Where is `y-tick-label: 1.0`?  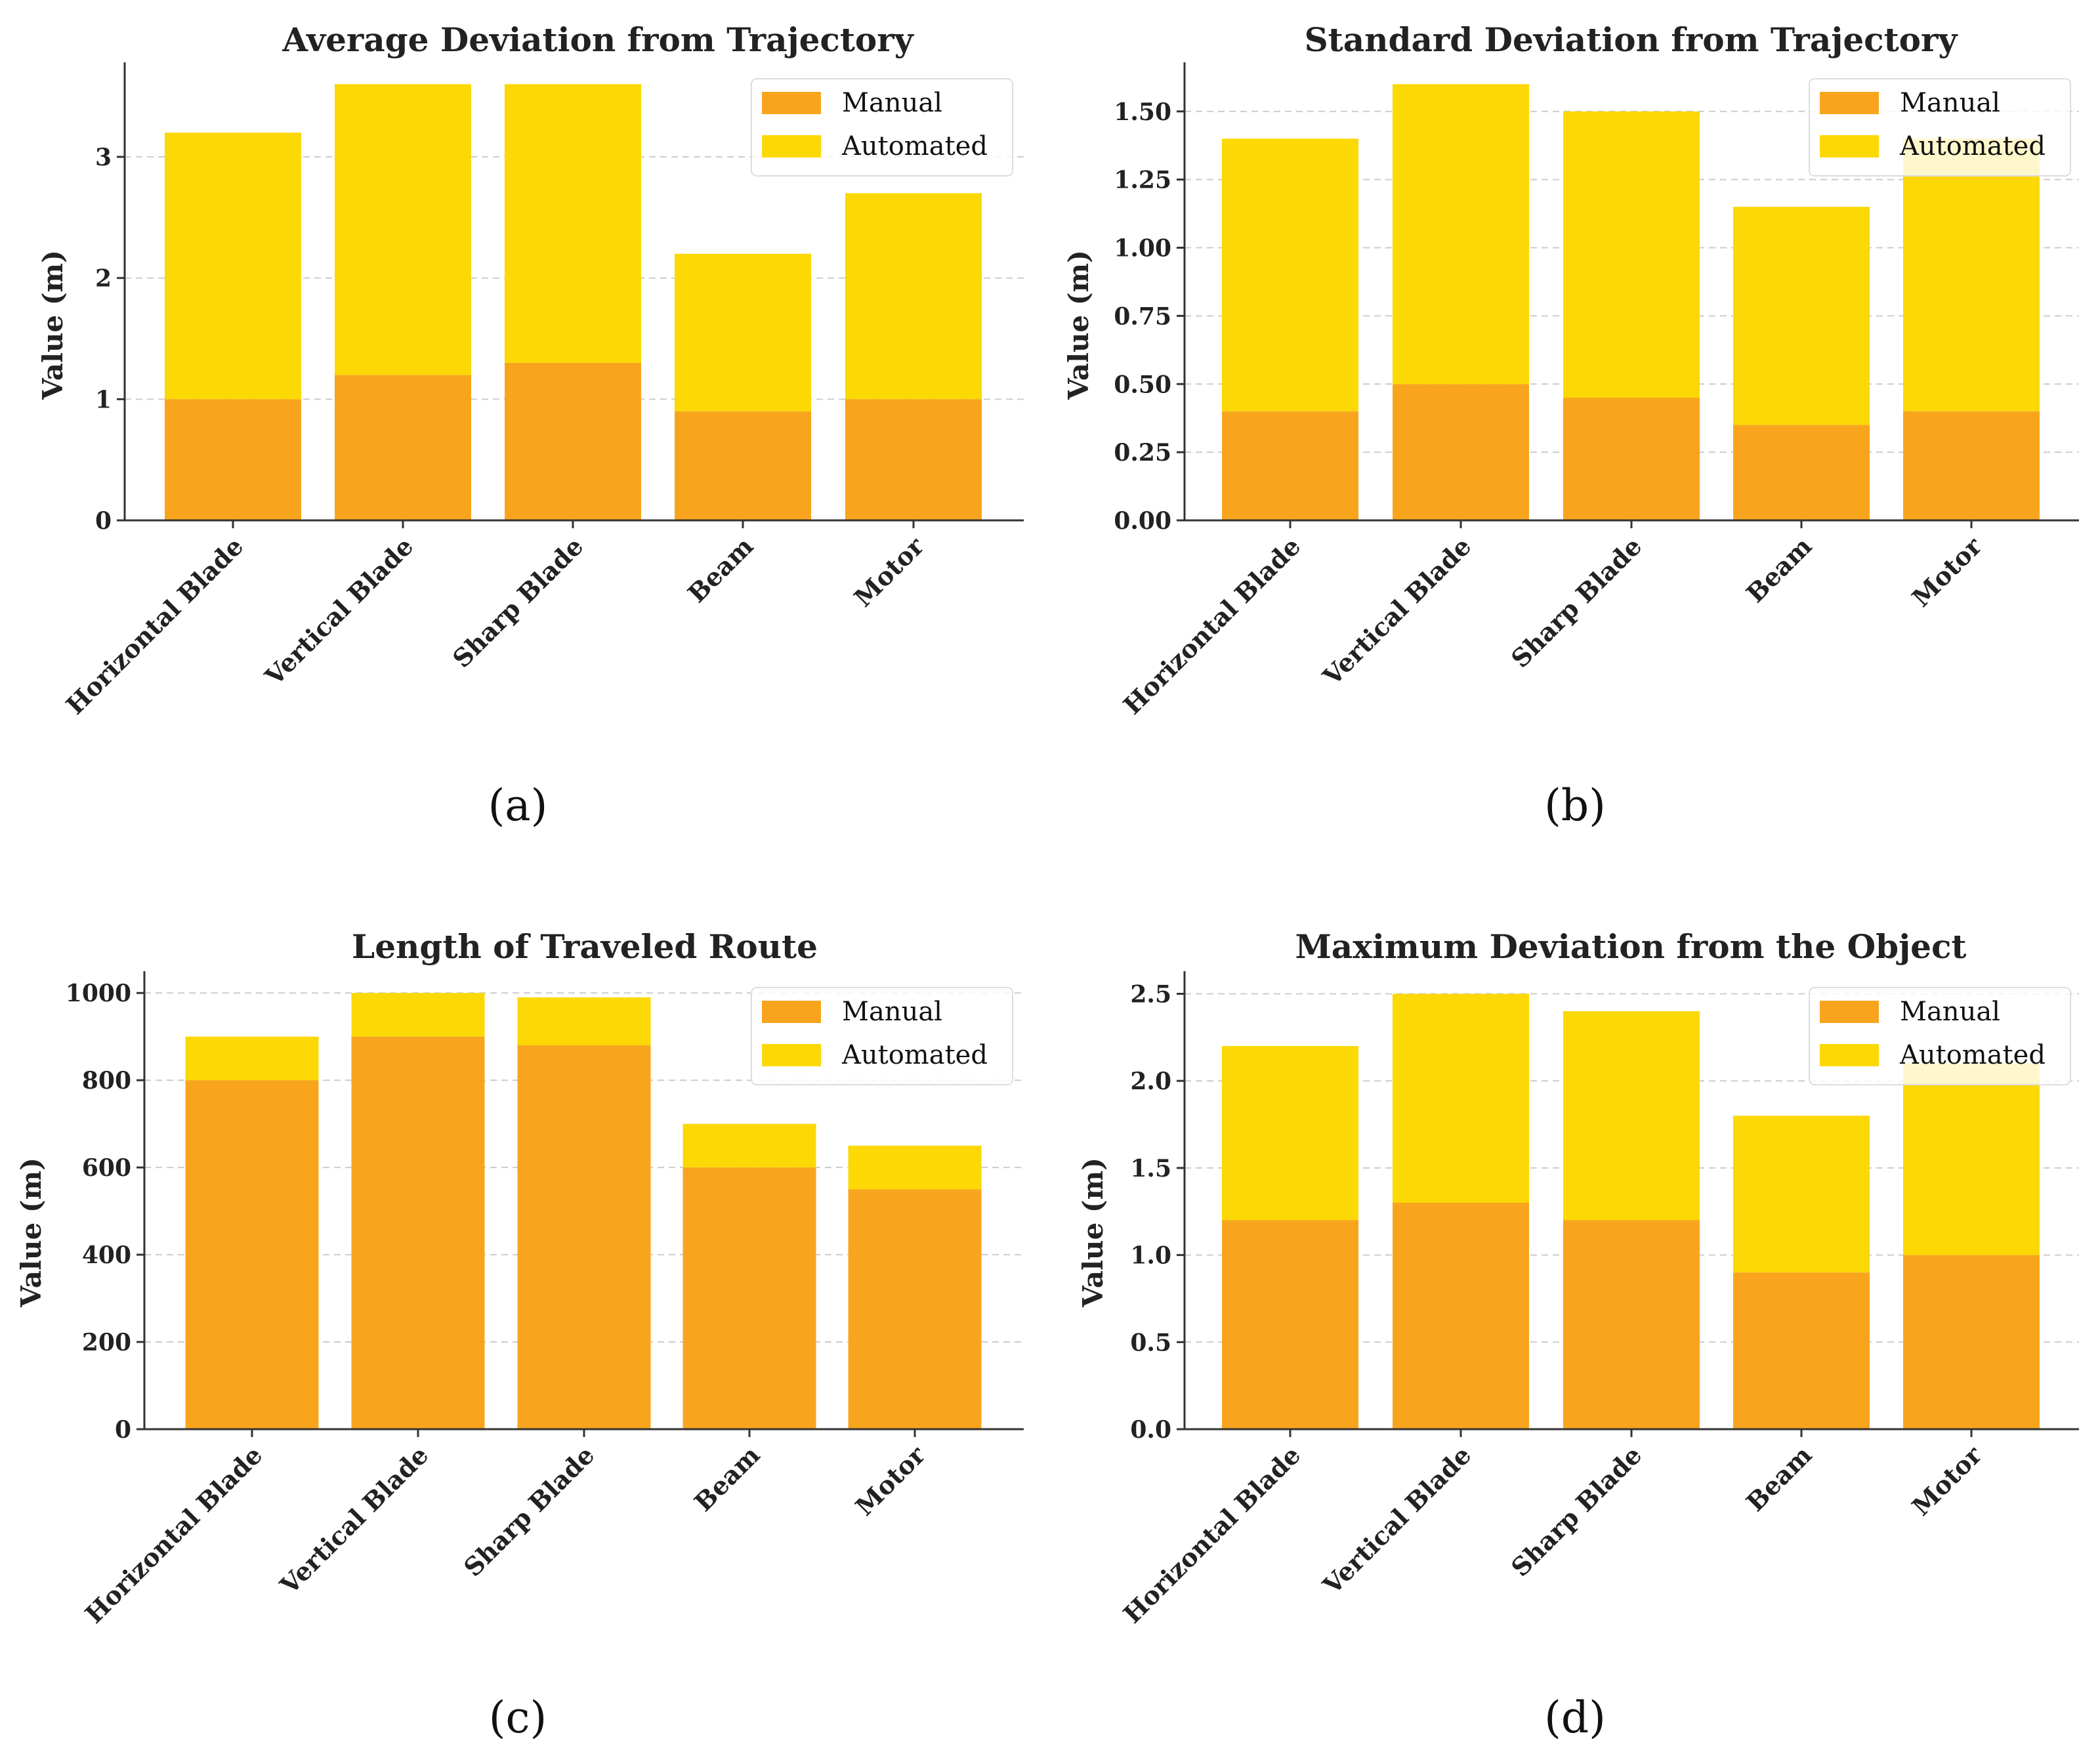 y-tick-label: 1.0 is located at coordinates (1150, 1256).